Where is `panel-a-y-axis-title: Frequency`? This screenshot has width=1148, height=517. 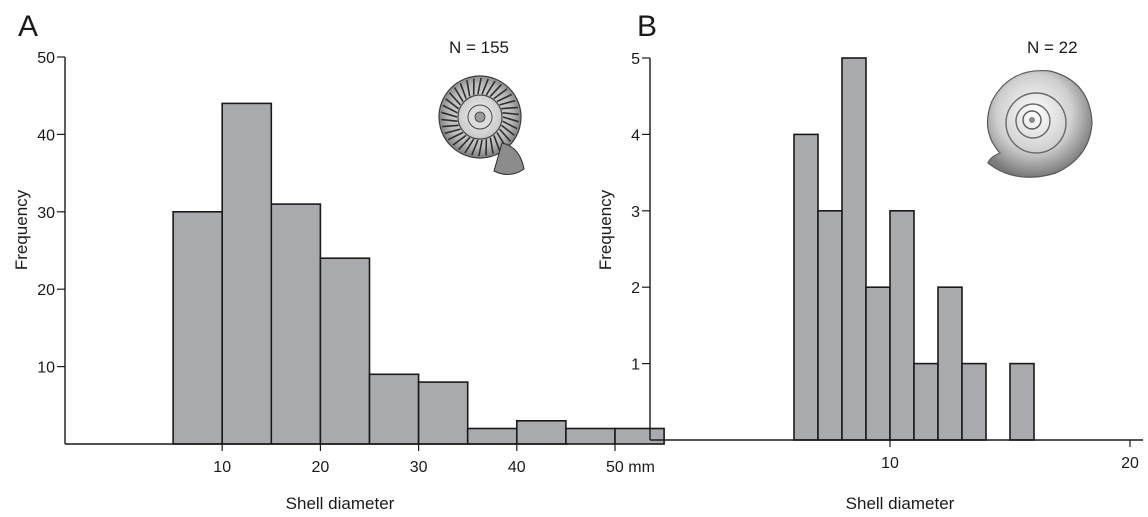 panel-a-y-axis-title: Frequency is located at coordinates (21, 229).